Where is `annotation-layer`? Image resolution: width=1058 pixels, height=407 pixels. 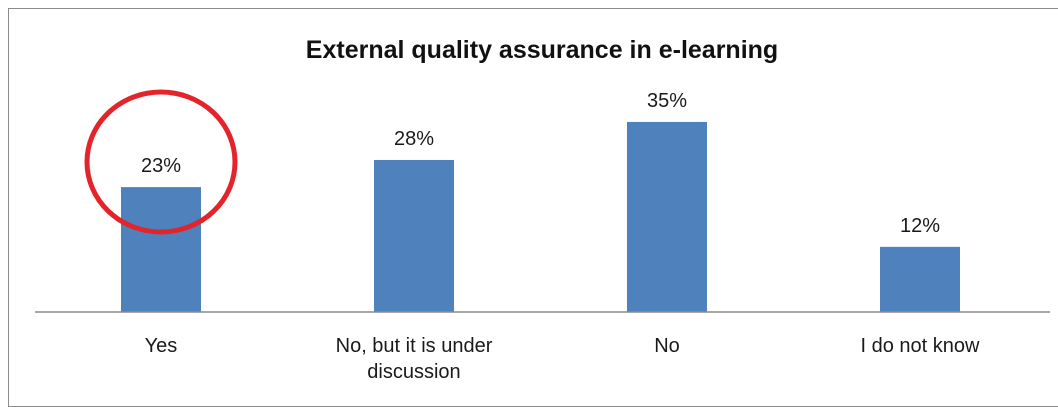
annotation-layer is located at coordinates (161, 162).